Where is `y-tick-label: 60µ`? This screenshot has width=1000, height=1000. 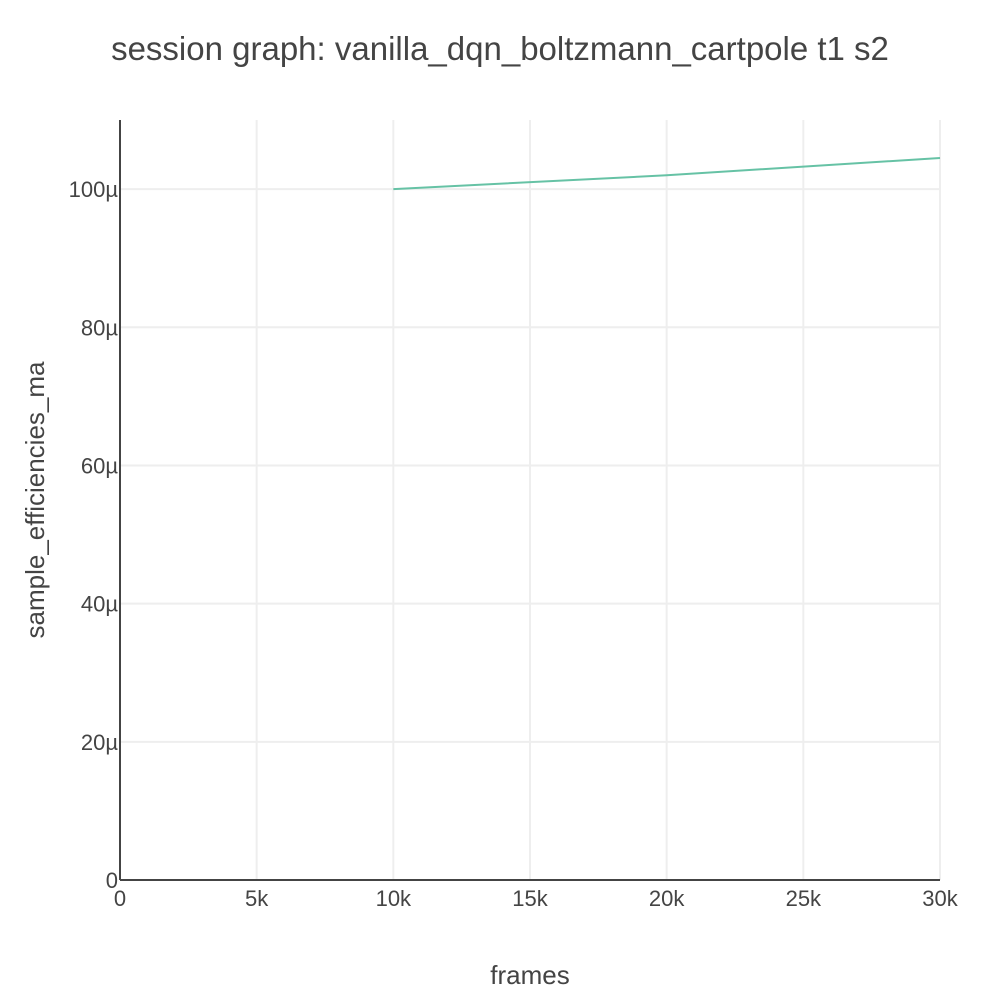 y-tick-label: 60µ is located at coordinates (99, 465).